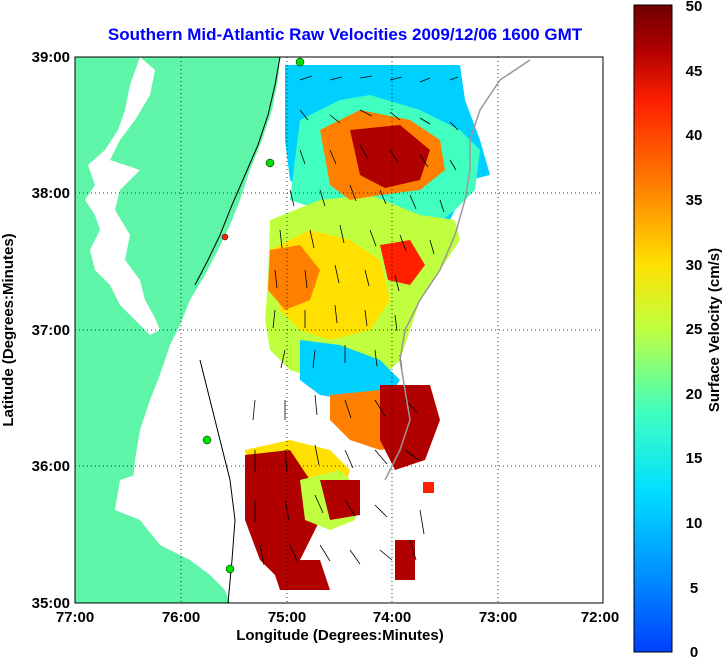  Describe the element at coordinates (51, 466) in the screenshot. I see `y-tick-label: 36:00` at that location.